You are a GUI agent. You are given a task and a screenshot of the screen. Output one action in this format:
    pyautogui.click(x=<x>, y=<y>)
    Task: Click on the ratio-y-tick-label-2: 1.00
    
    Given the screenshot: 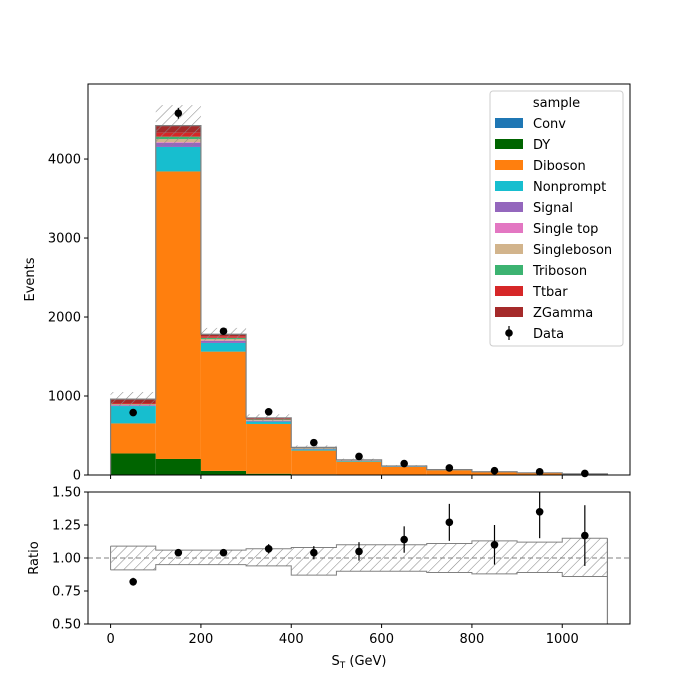 What is the action you would take?
    pyautogui.click(x=66, y=559)
    